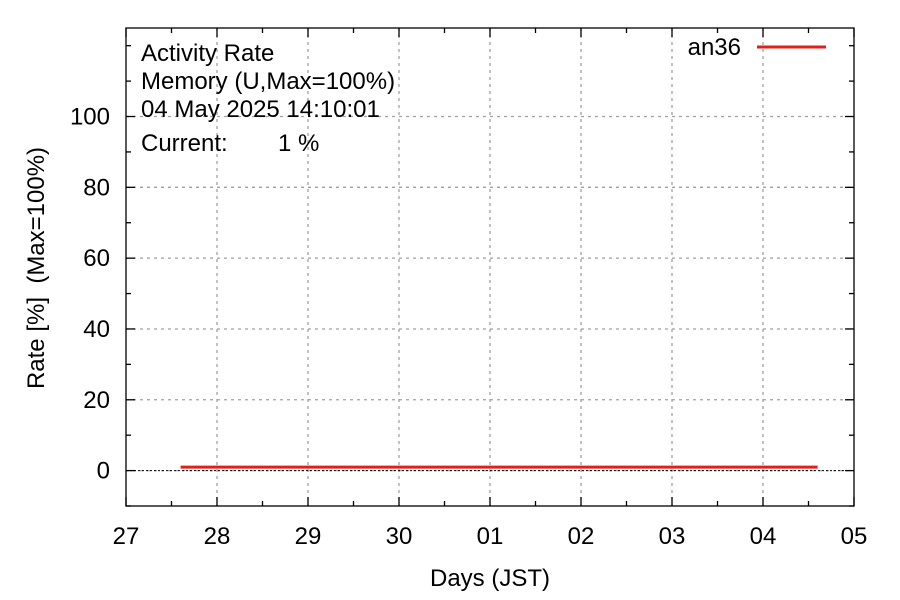  What do you see at coordinates (96, 258) in the screenshot?
I see `y-tick-label: 60` at bounding box center [96, 258].